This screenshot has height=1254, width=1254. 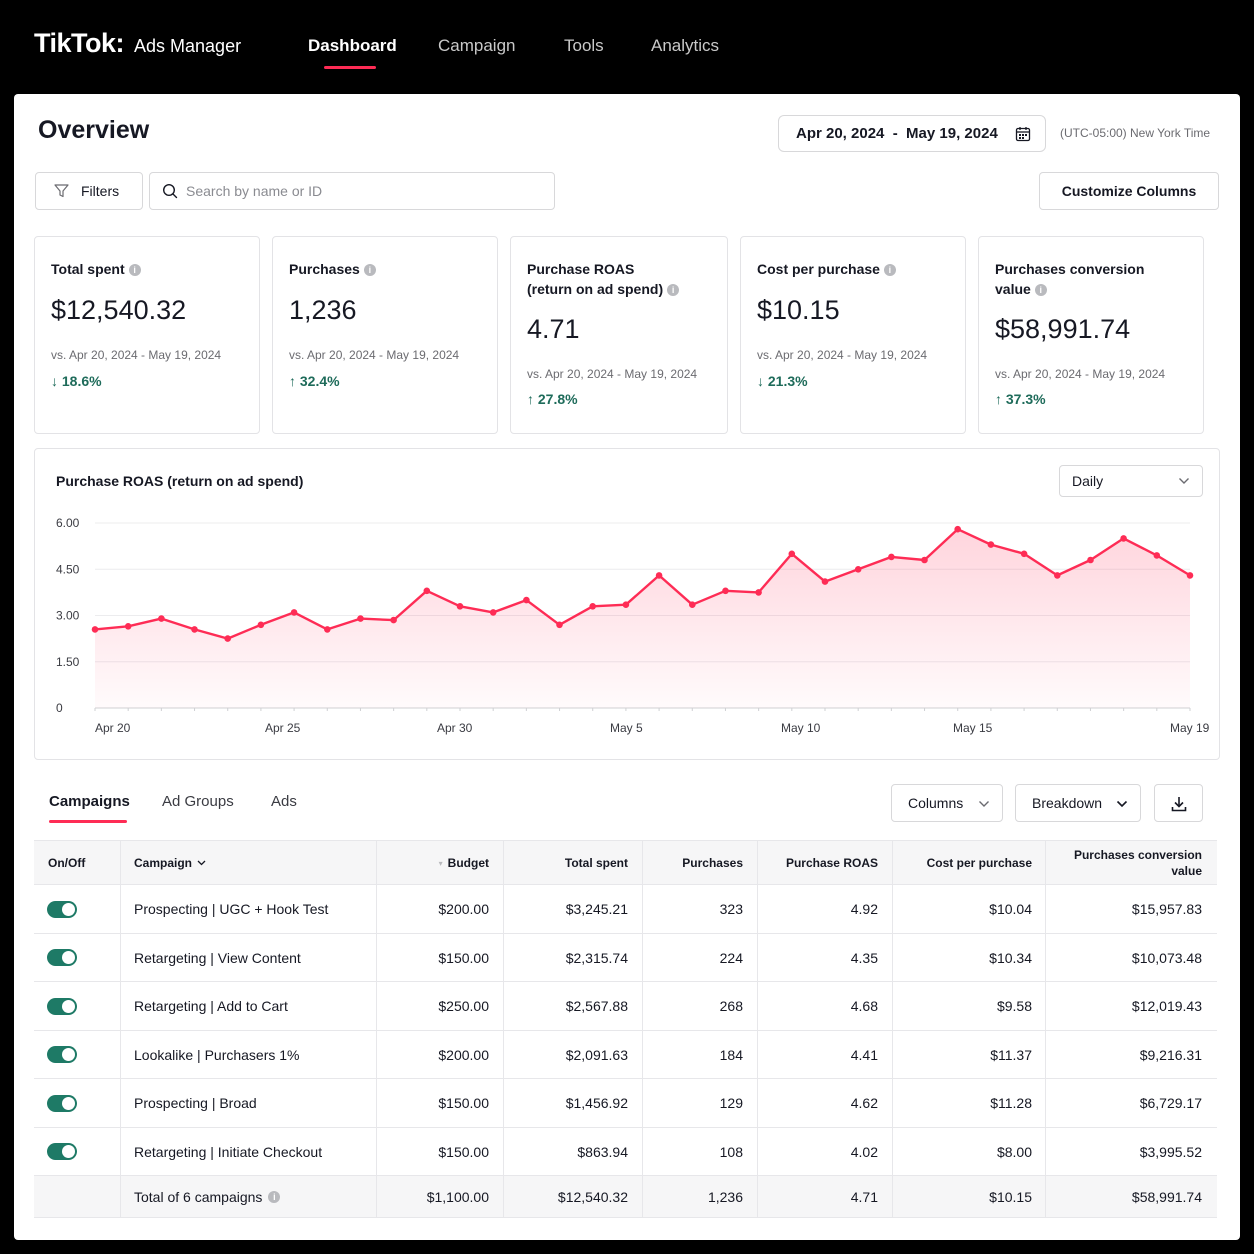 What do you see at coordinates (1178, 803) in the screenshot?
I see `download-button` at bounding box center [1178, 803].